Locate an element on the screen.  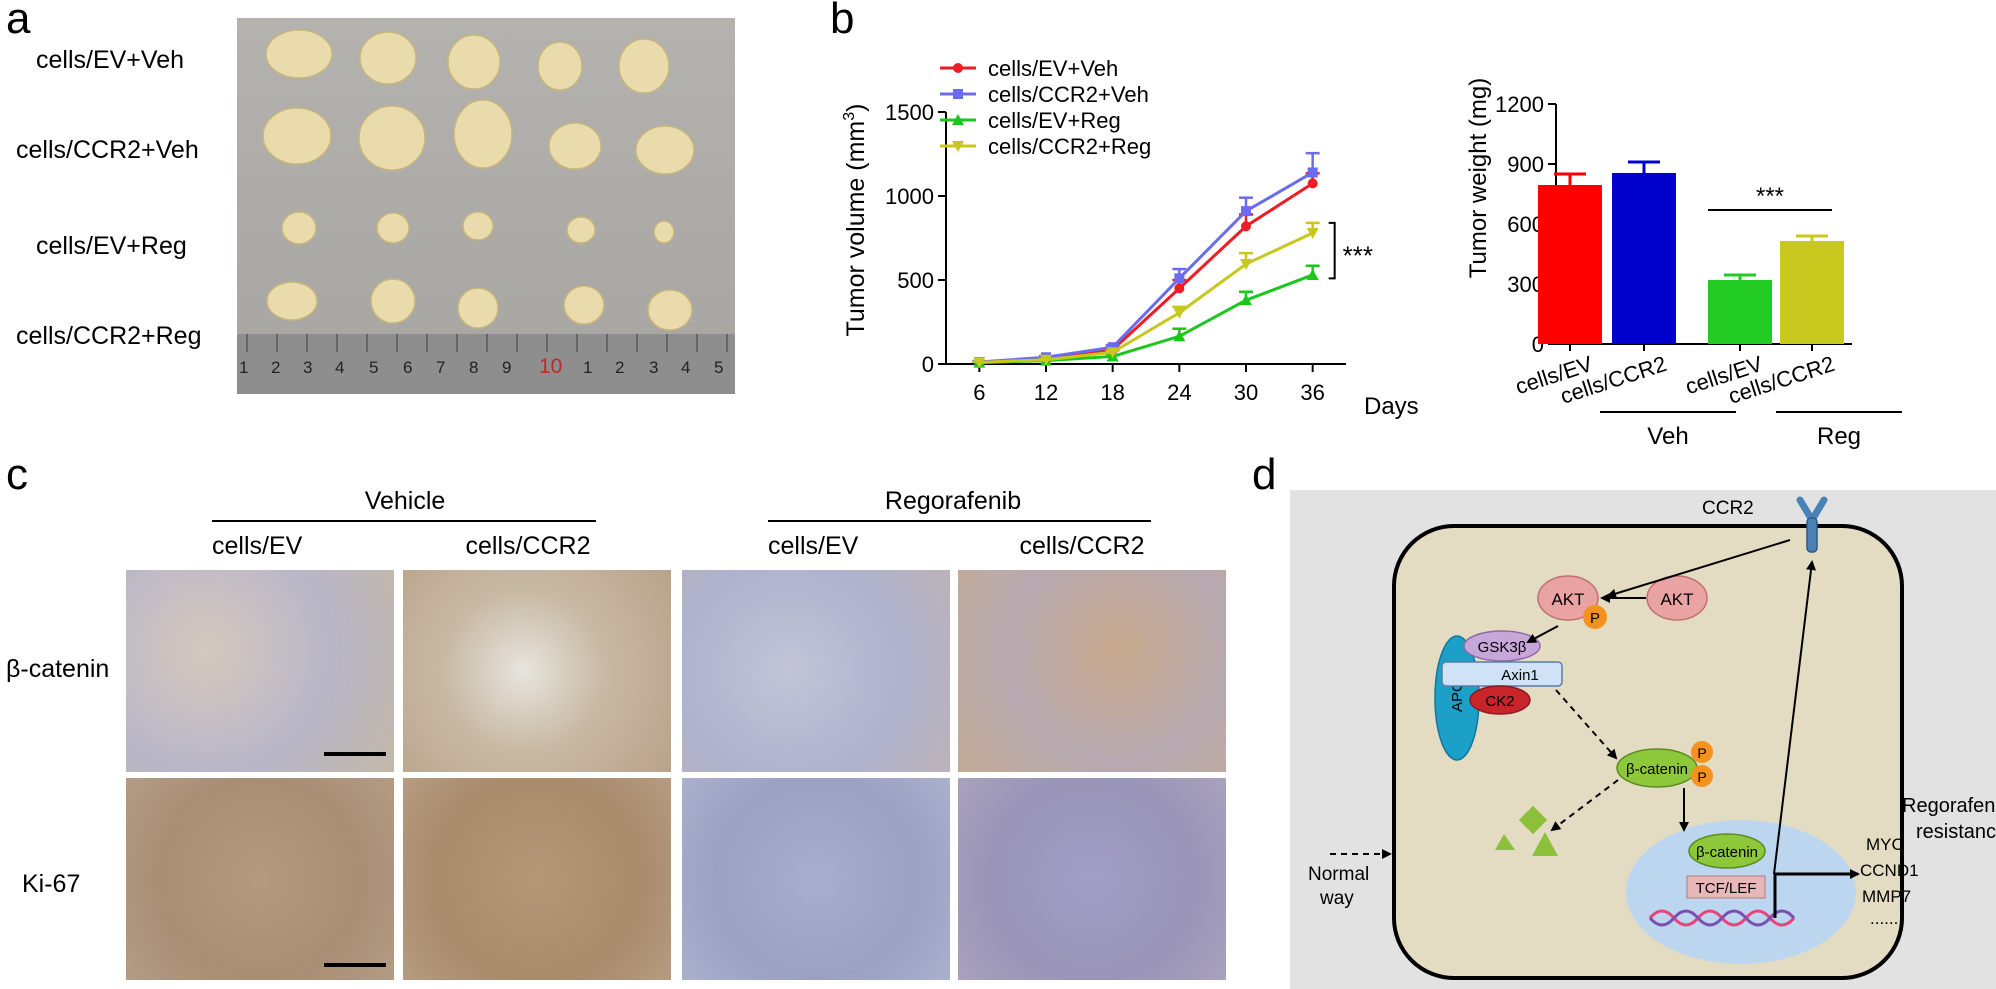
y-tick-label: 900 is located at coordinates (1525, 164).